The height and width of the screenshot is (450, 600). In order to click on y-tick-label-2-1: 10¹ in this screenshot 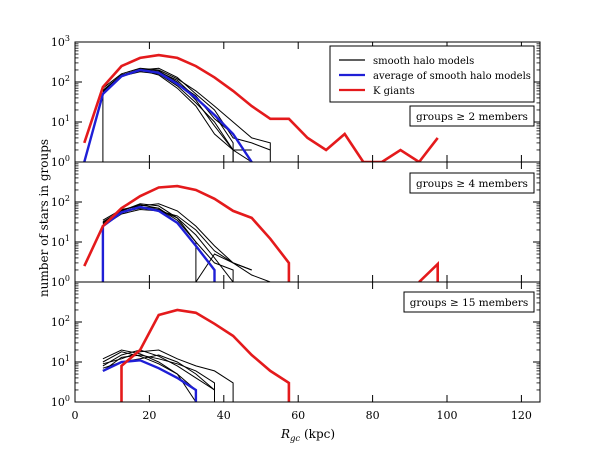, I will do `click(60, 241)`.